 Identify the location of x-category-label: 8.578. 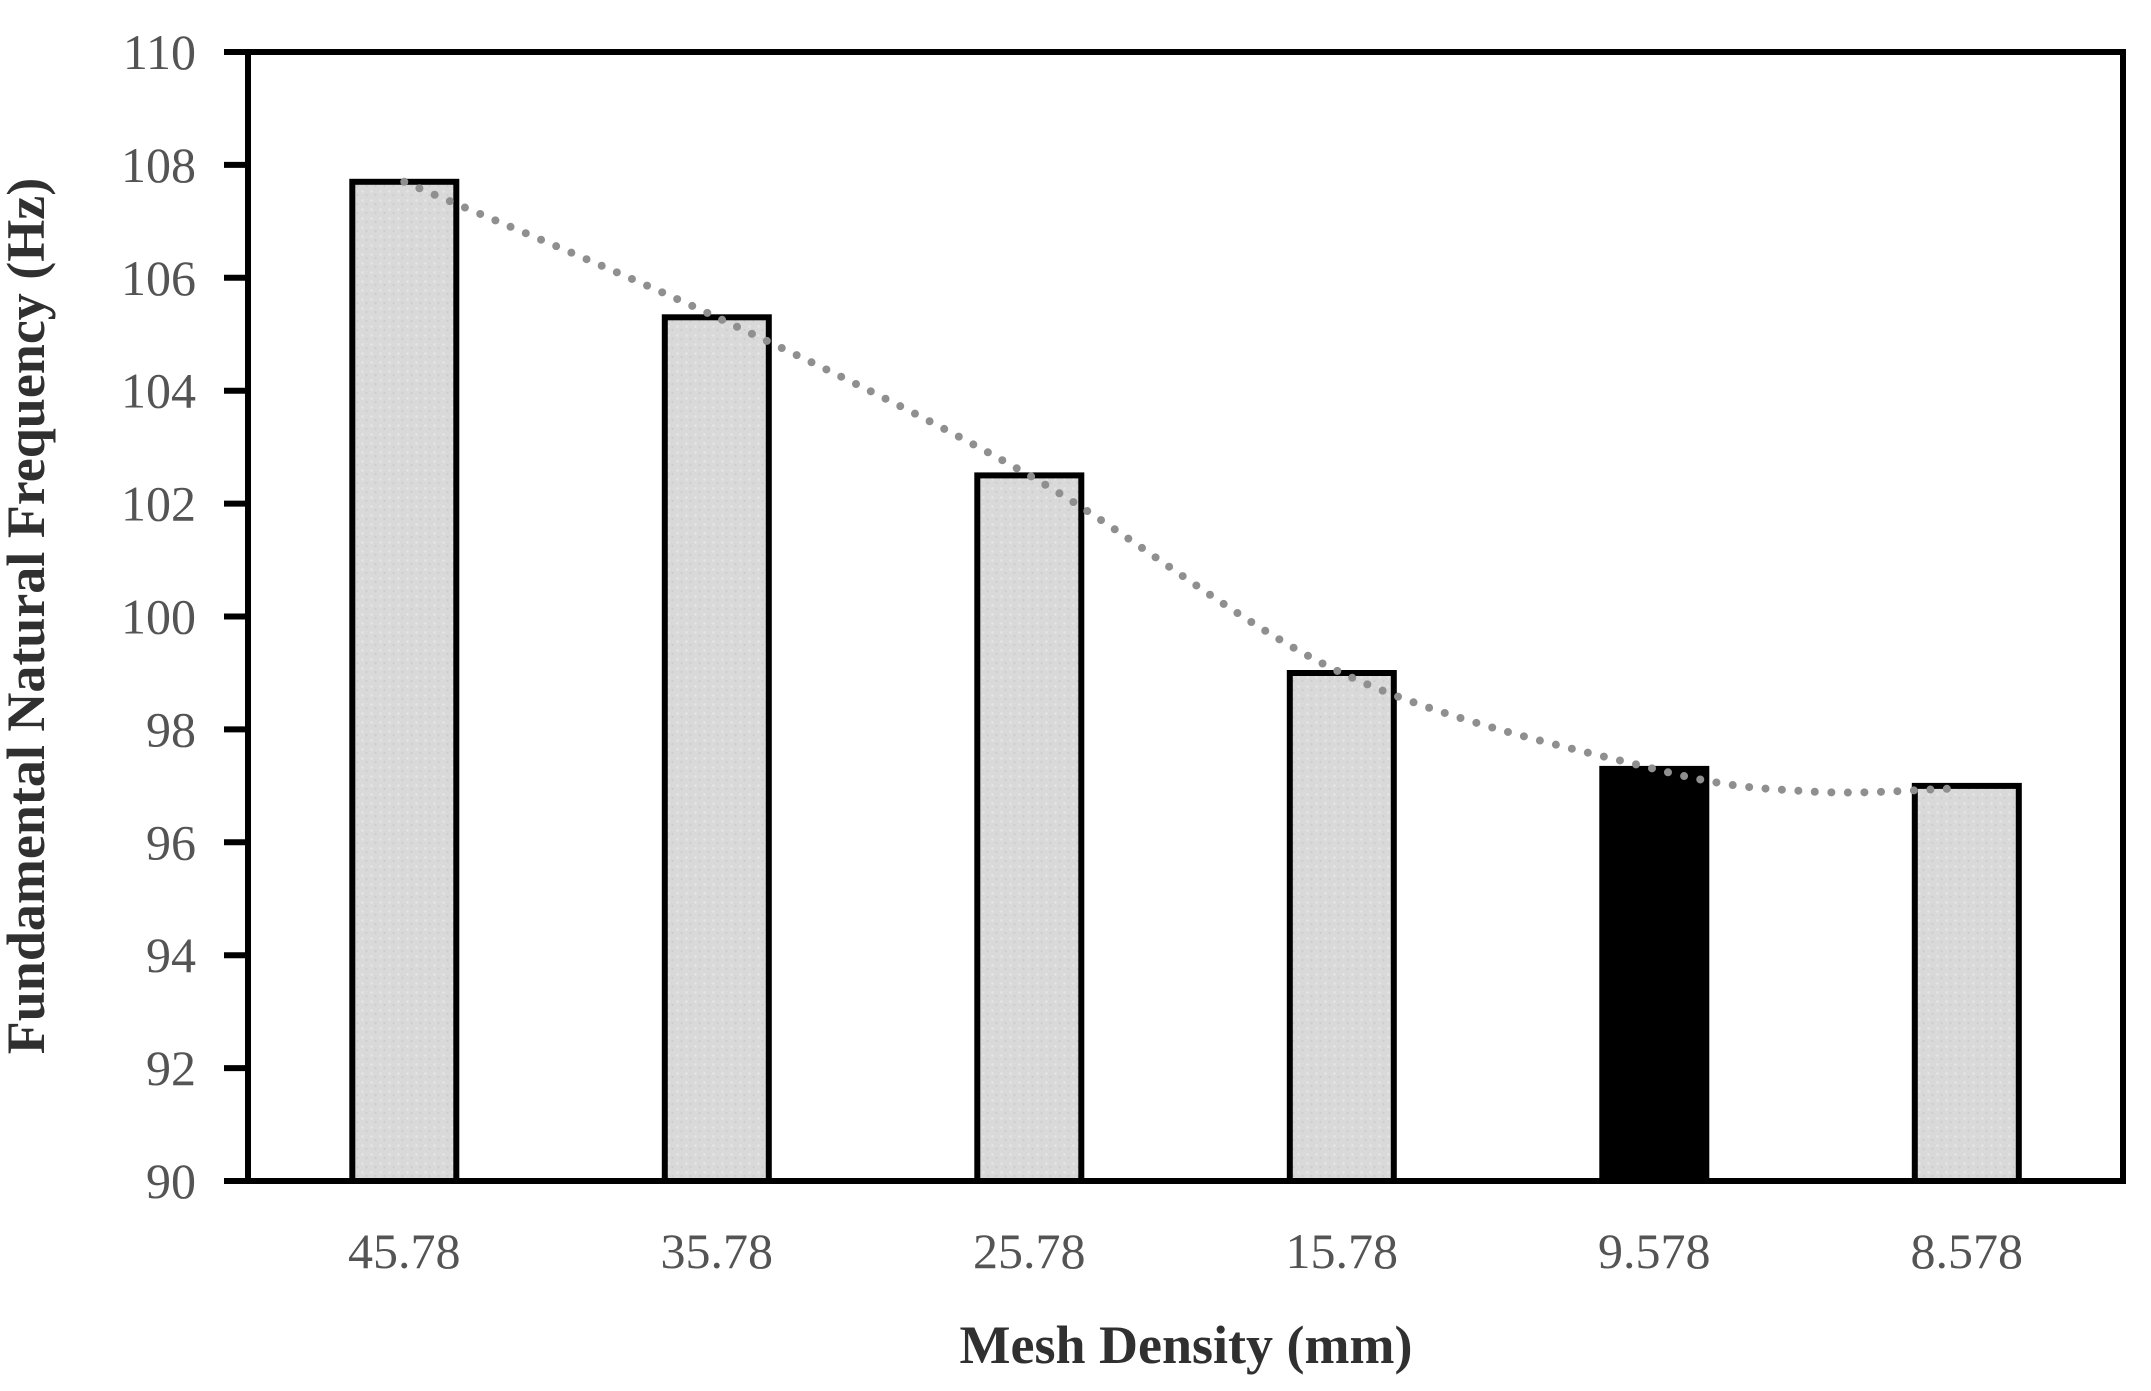
(1967, 1251).